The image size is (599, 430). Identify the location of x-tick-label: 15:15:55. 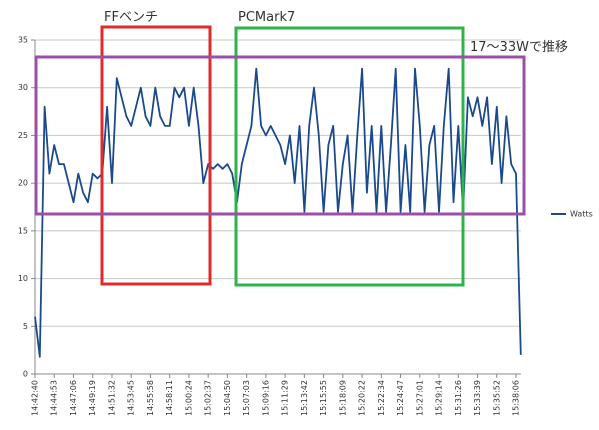
(323, 398).